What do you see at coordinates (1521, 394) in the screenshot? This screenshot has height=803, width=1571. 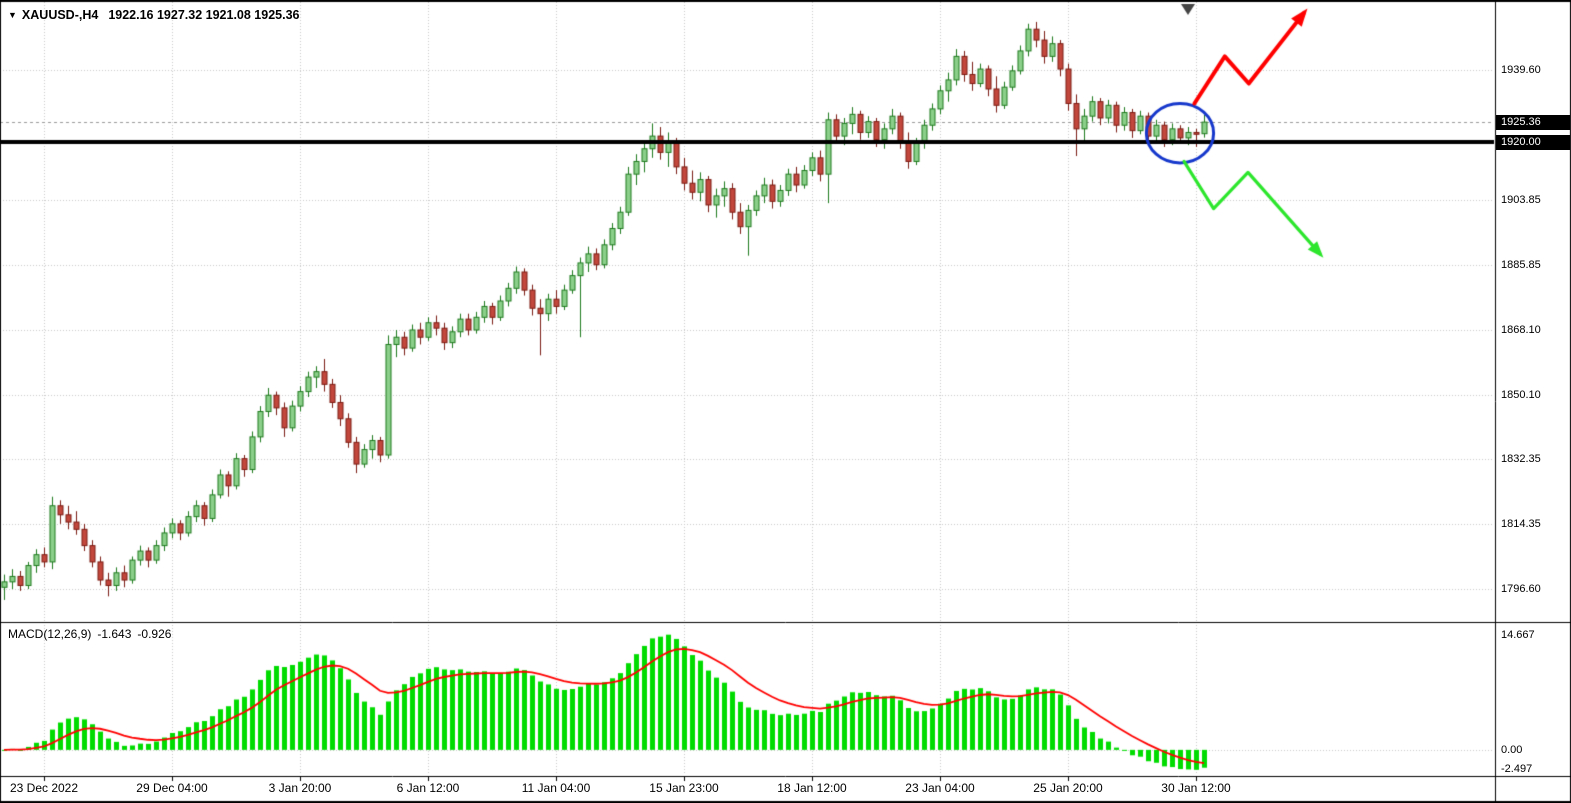 I see `price-tick-label: 1850.10` at bounding box center [1521, 394].